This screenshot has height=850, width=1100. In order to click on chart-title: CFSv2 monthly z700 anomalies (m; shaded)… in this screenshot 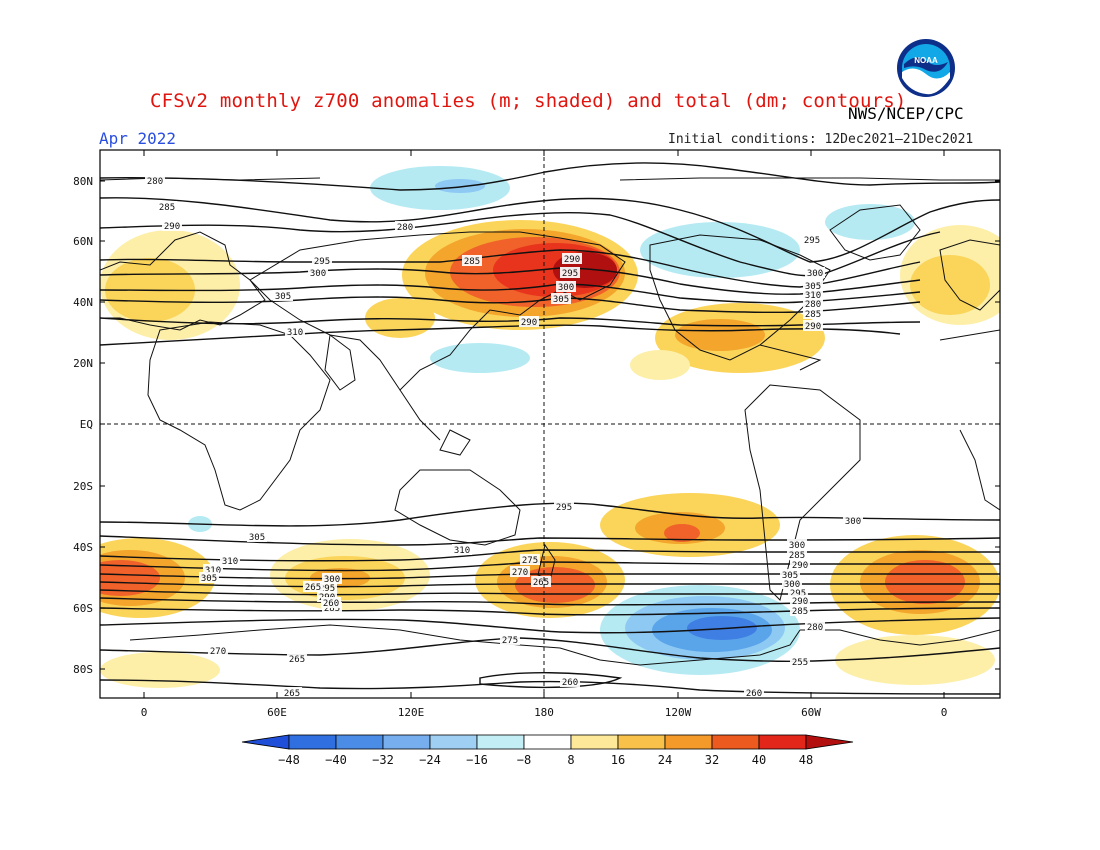, I will do `click(528, 101)`.